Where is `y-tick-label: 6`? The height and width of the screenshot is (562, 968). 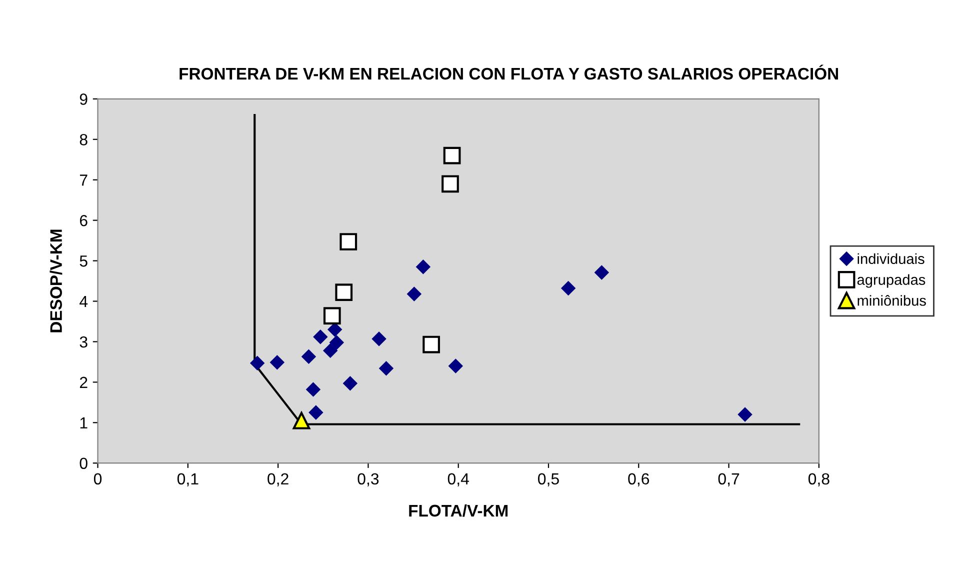
y-tick-label: 6 is located at coordinates (84, 220).